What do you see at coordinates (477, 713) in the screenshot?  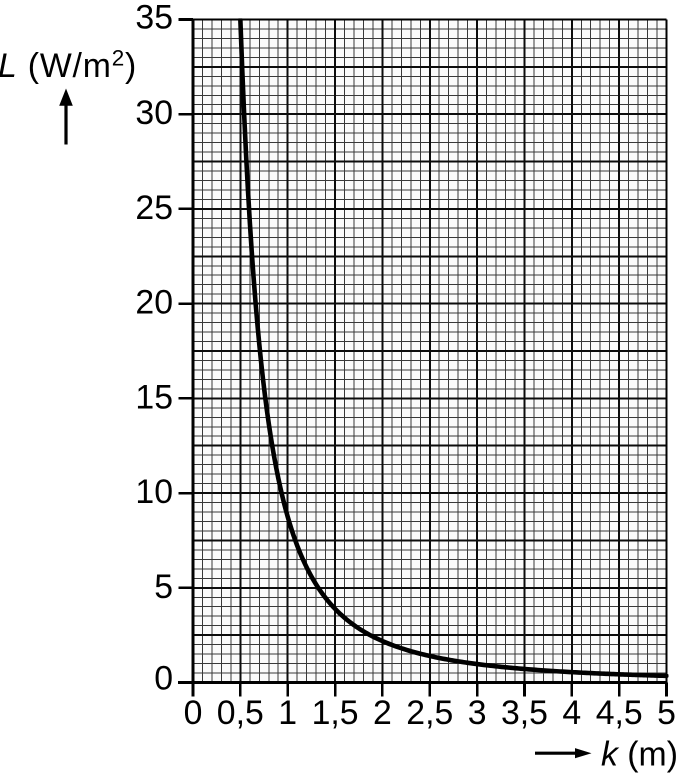 I see `svg-text: 3` at bounding box center [477, 713].